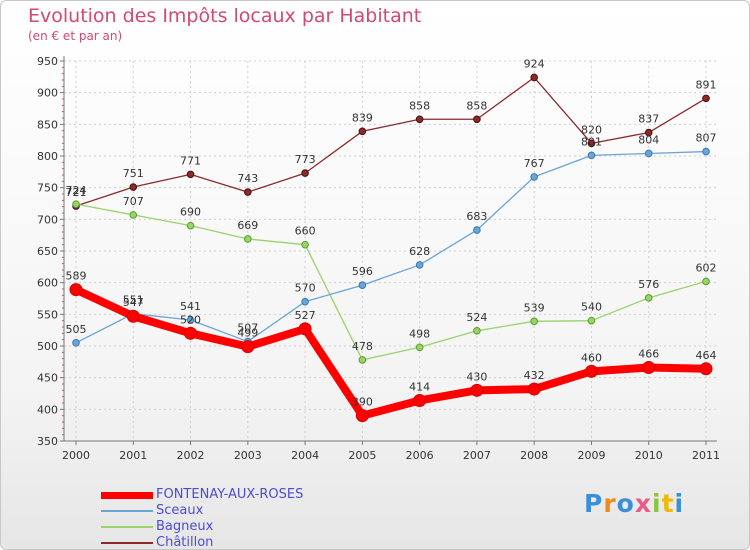  Describe the element at coordinates (679, 503) in the screenshot. I see `logo-letter: i` at that location.